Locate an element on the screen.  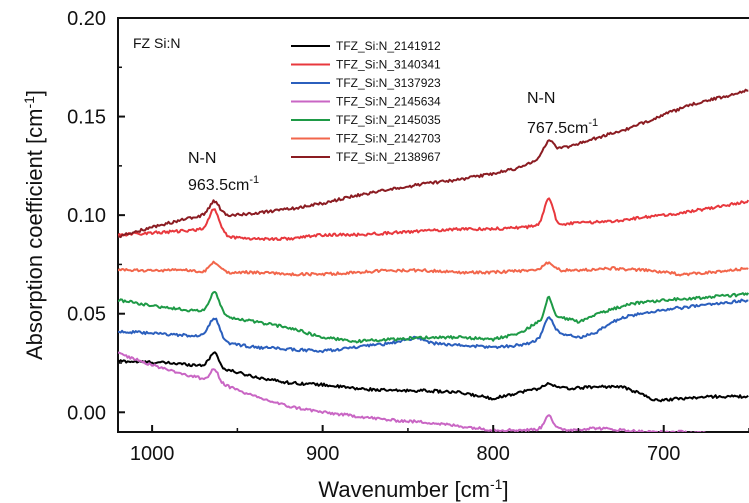
annotation-label-1: N-N is located at coordinates (541, 98).